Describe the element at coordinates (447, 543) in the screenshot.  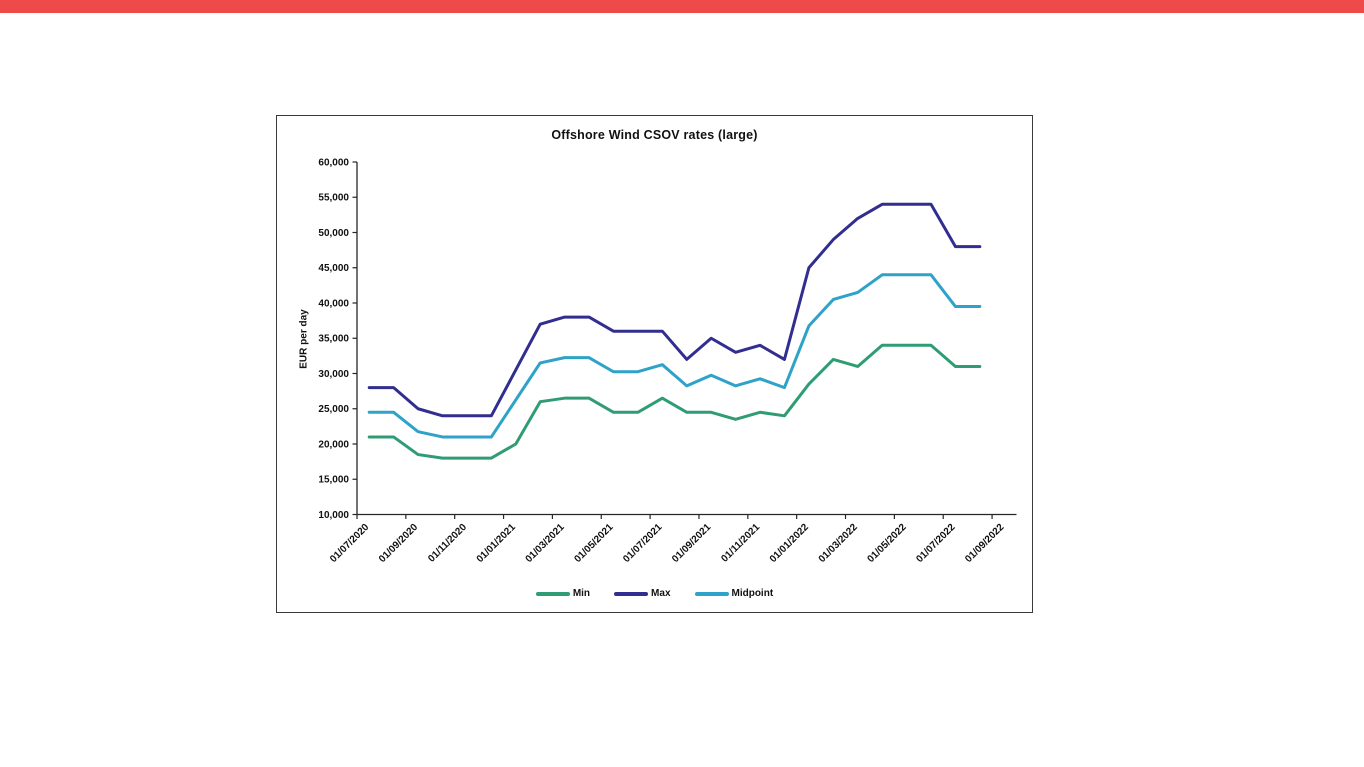
I see `svg-text: 01/11/2020` at that location.